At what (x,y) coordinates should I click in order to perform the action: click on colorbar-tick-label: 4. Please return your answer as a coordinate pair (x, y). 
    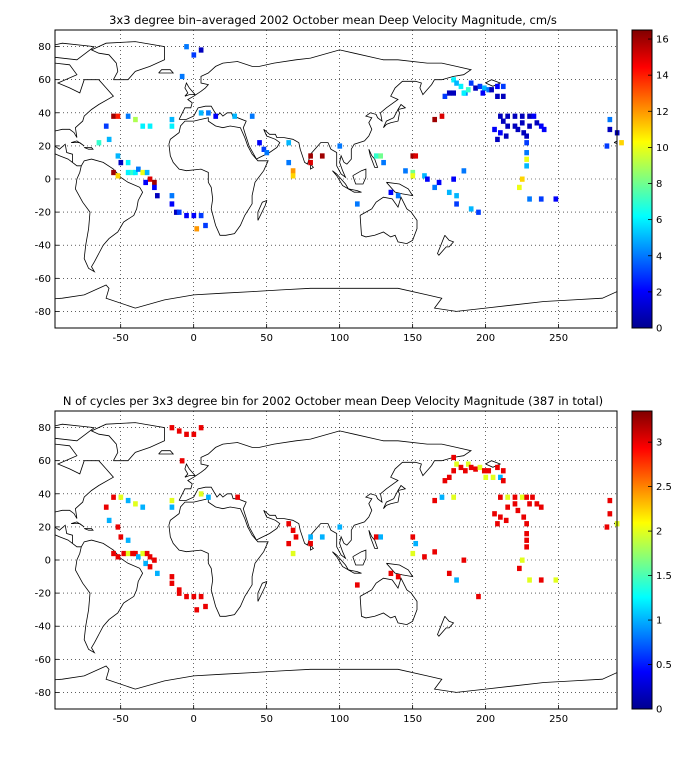
    Looking at the image, I should click on (659, 256).